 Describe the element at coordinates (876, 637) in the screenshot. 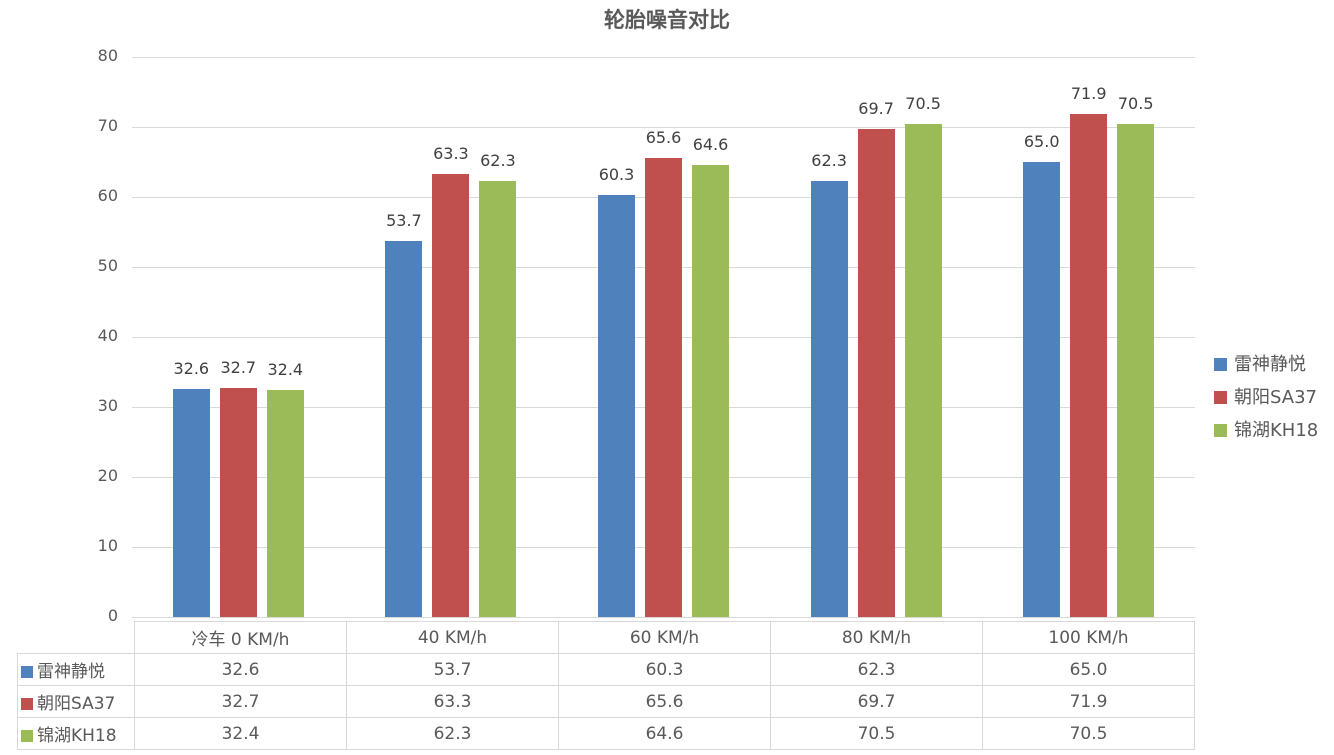

I see `table-category-header: 80 KM/h` at that location.